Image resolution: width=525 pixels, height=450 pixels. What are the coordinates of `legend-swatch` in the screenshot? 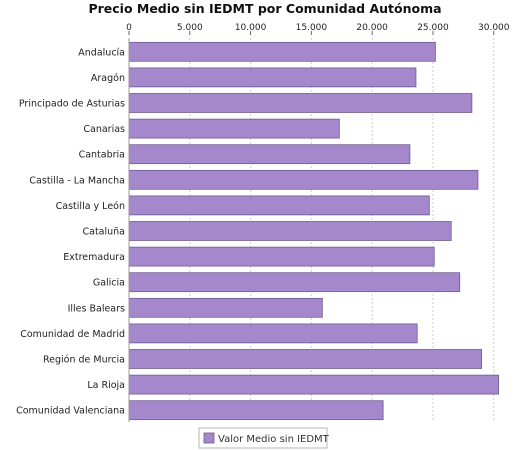 It's located at (209, 438).